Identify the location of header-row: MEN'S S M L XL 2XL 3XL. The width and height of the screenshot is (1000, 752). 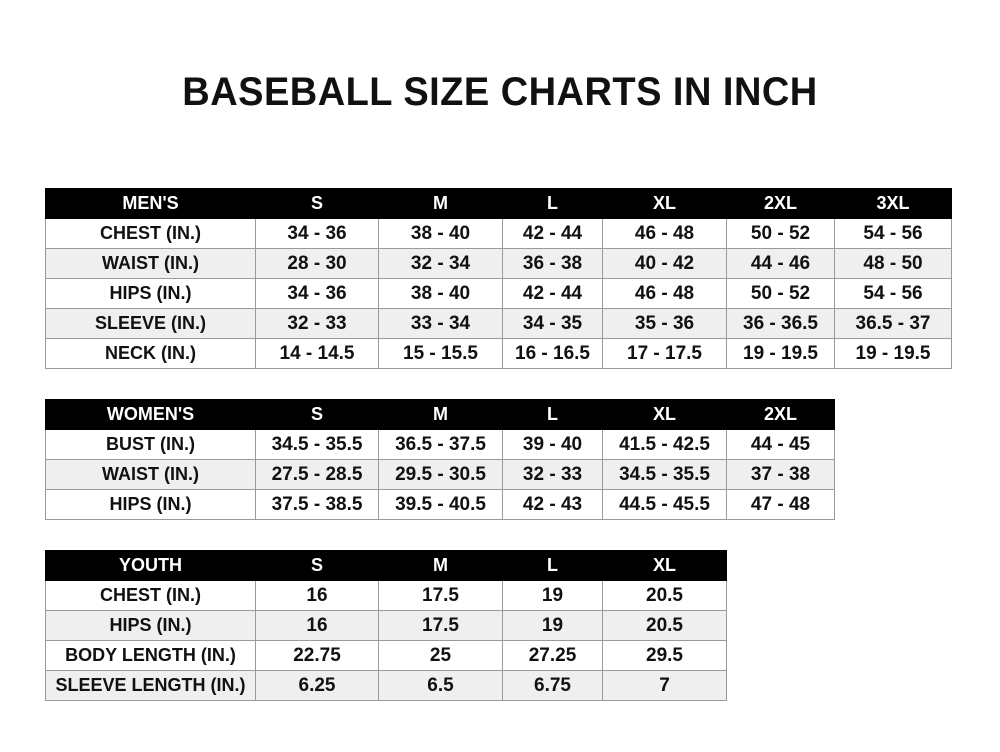
(498, 203).